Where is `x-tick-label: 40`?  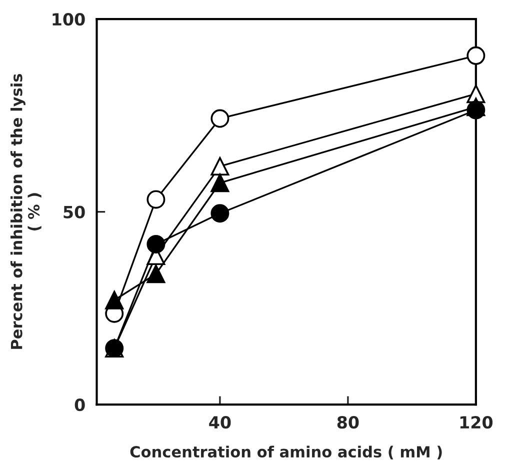
x-tick-label: 40 is located at coordinates (220, 422).